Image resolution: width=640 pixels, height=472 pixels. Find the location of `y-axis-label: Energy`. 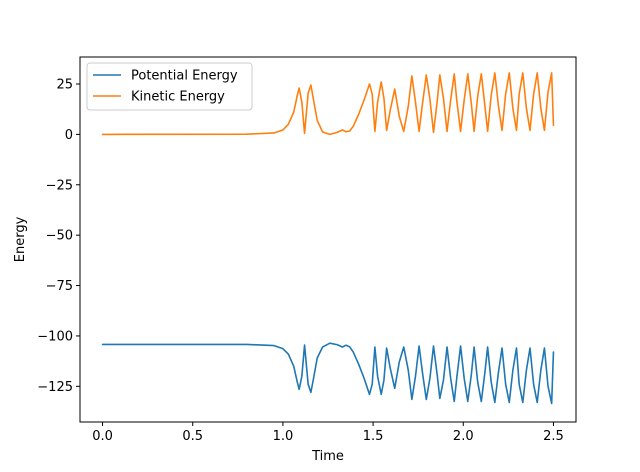

y-axis-label: Energy is located at coordinates (20, 239).